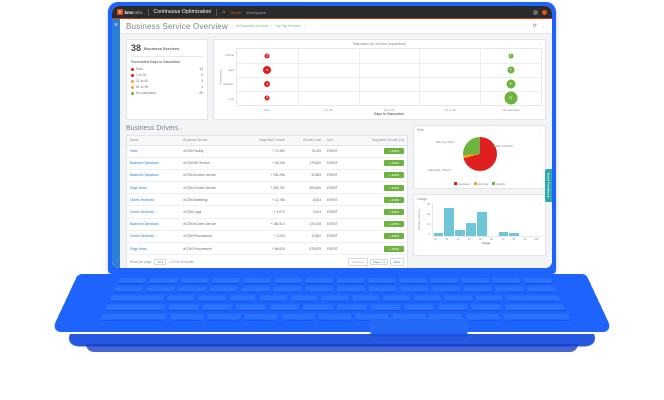 This screenshot has width=664, height=400. What do you see at coordinates (267, 70) in the screenshot?
I see `scatter-bubble: 5` at bounding box center [267, 70].